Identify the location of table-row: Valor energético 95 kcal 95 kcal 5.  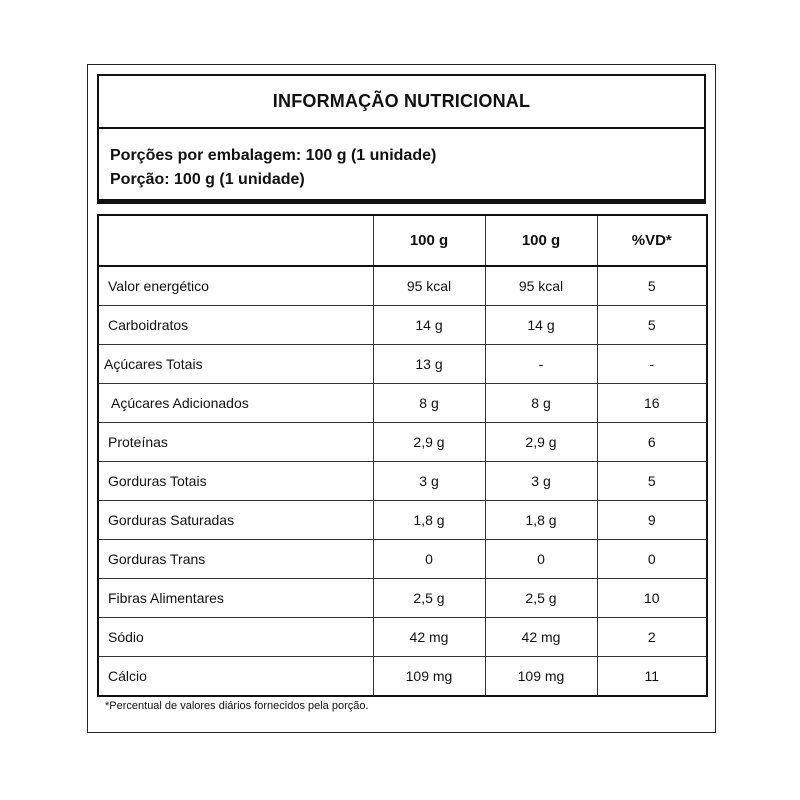
(402, 285).